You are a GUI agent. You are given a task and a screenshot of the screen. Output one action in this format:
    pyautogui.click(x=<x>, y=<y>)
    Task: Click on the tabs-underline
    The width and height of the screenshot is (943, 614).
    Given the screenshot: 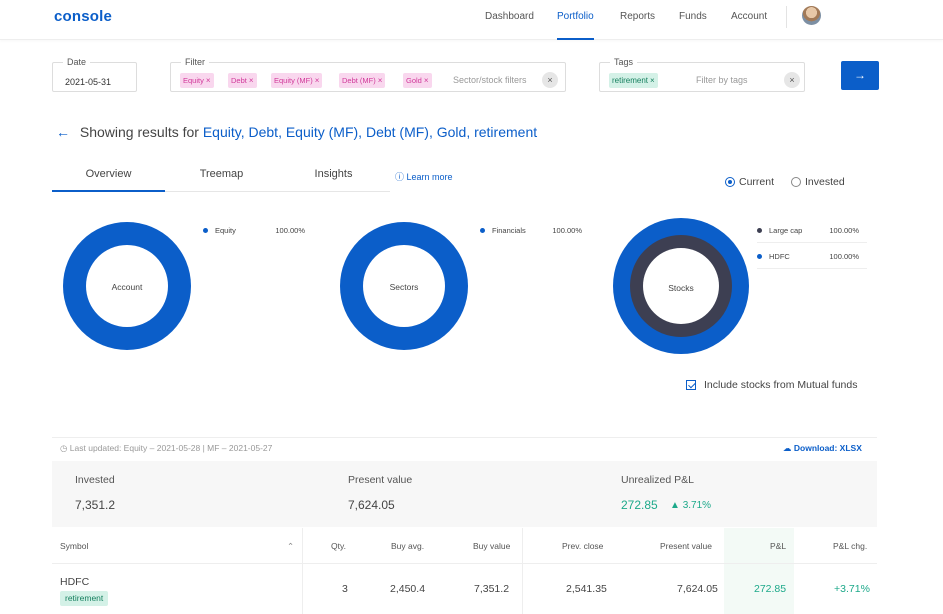 What is the action you would take?
    pyautogui.click(x=221, y=191)
    